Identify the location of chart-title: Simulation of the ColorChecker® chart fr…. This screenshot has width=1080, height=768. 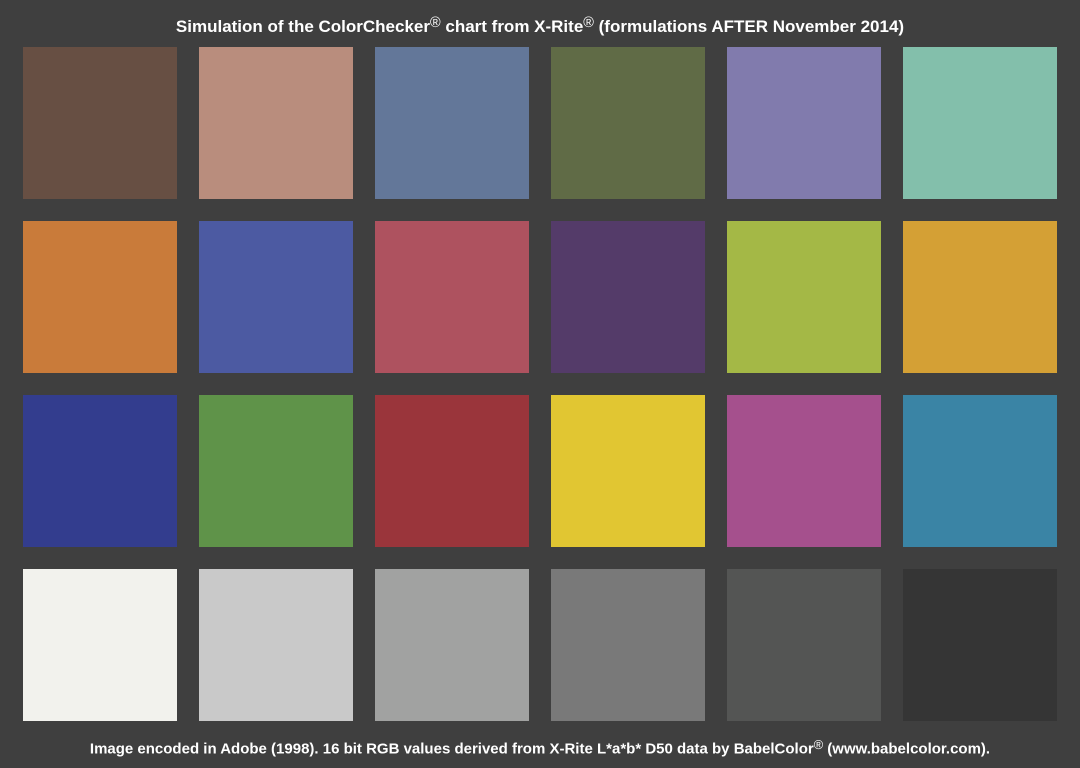
(540, 25).